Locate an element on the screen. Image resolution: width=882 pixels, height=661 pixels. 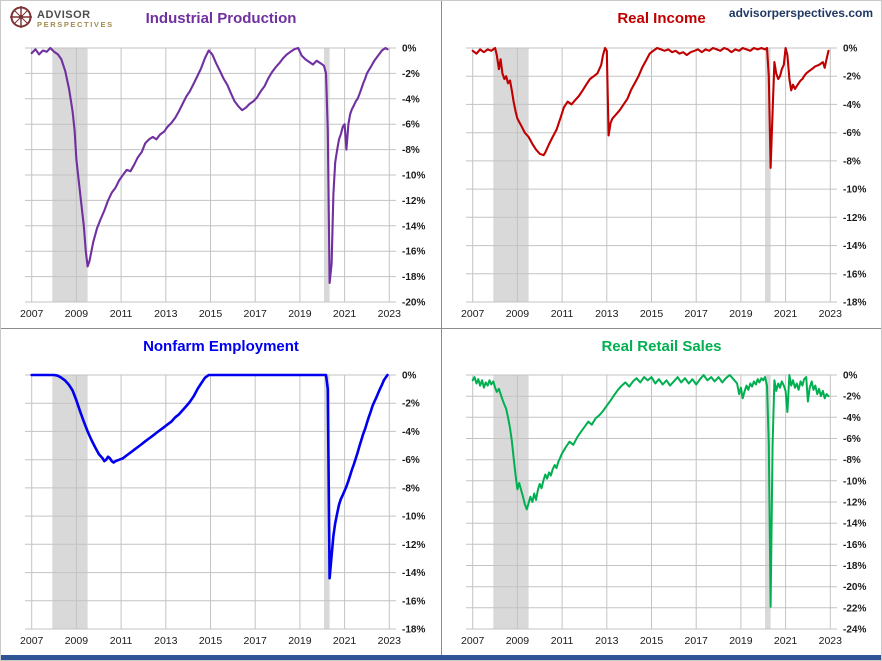
panel-head: Nonfarm Employment is located at coordinates (221, 346).